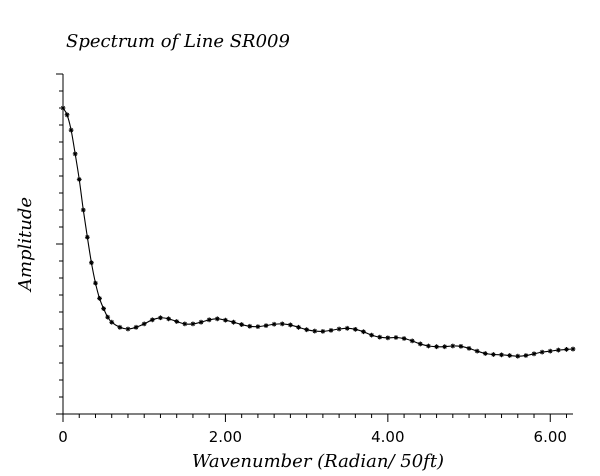  I want to click on x-axis-label: Wavenumber (Radian/ 50ft), so click(318, 461).